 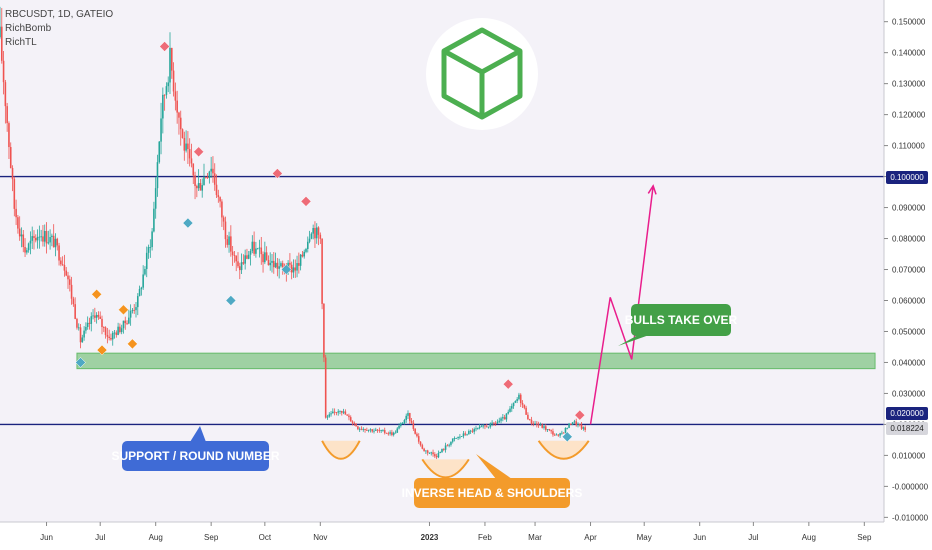 I want to click on bulls-label-text: BULLS TAKE OVER, so click(x=681, y=320).